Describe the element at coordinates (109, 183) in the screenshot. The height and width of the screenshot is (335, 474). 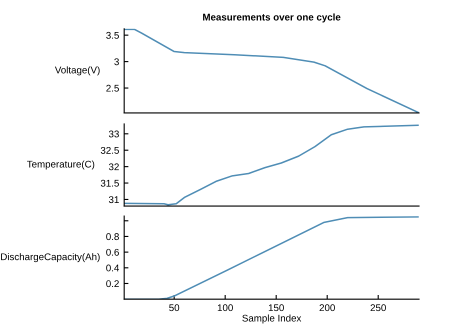
I see `y-tick-label: 31.5` at that location.